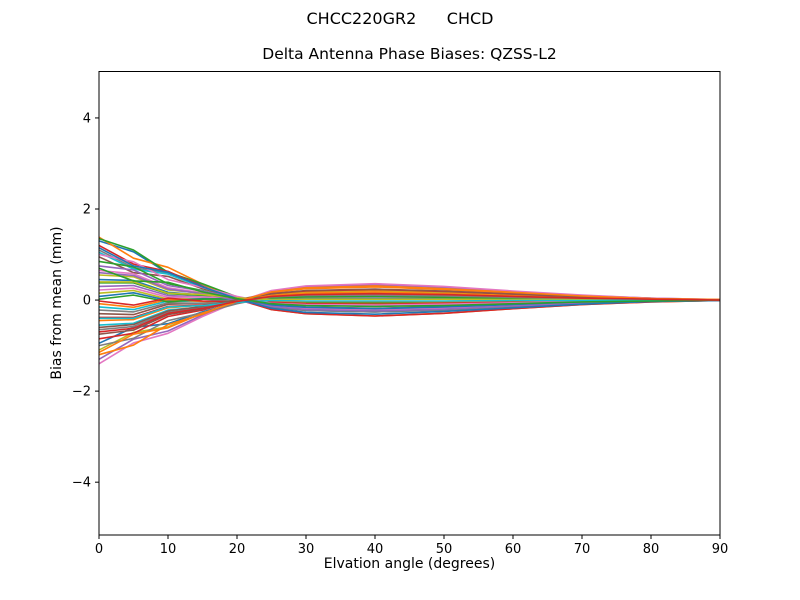 The height and width of the screenshot is (600, 800). I want to click on x-tick-label: 40, so click(375, 549).